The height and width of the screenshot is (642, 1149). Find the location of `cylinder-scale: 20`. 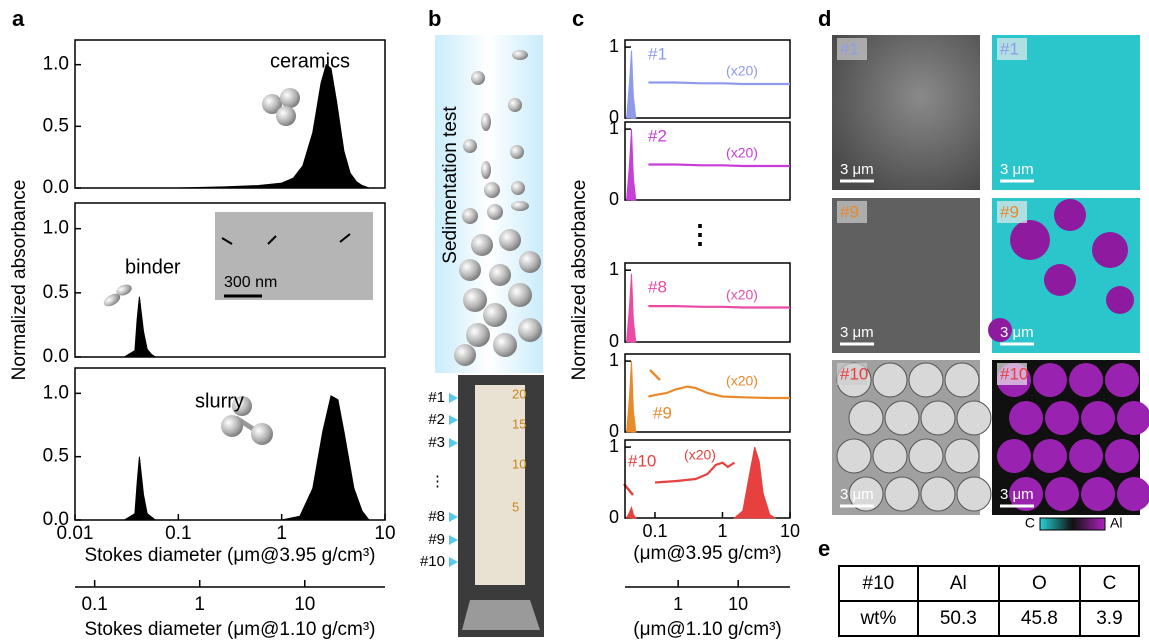

cylinder-scale: 20 is located at coordinates (519, 393).